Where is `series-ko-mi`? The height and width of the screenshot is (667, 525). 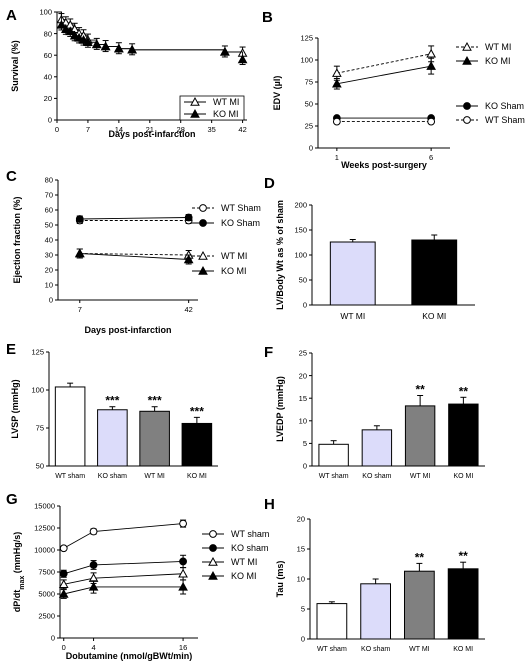
series-ko-mi is located at coordinates (384, 73).